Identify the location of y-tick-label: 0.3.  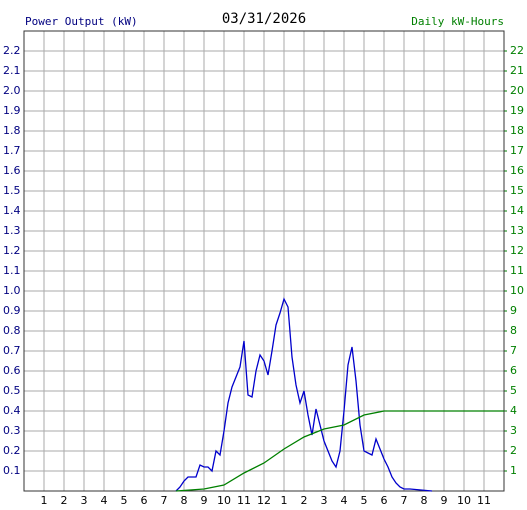
(12, 430).